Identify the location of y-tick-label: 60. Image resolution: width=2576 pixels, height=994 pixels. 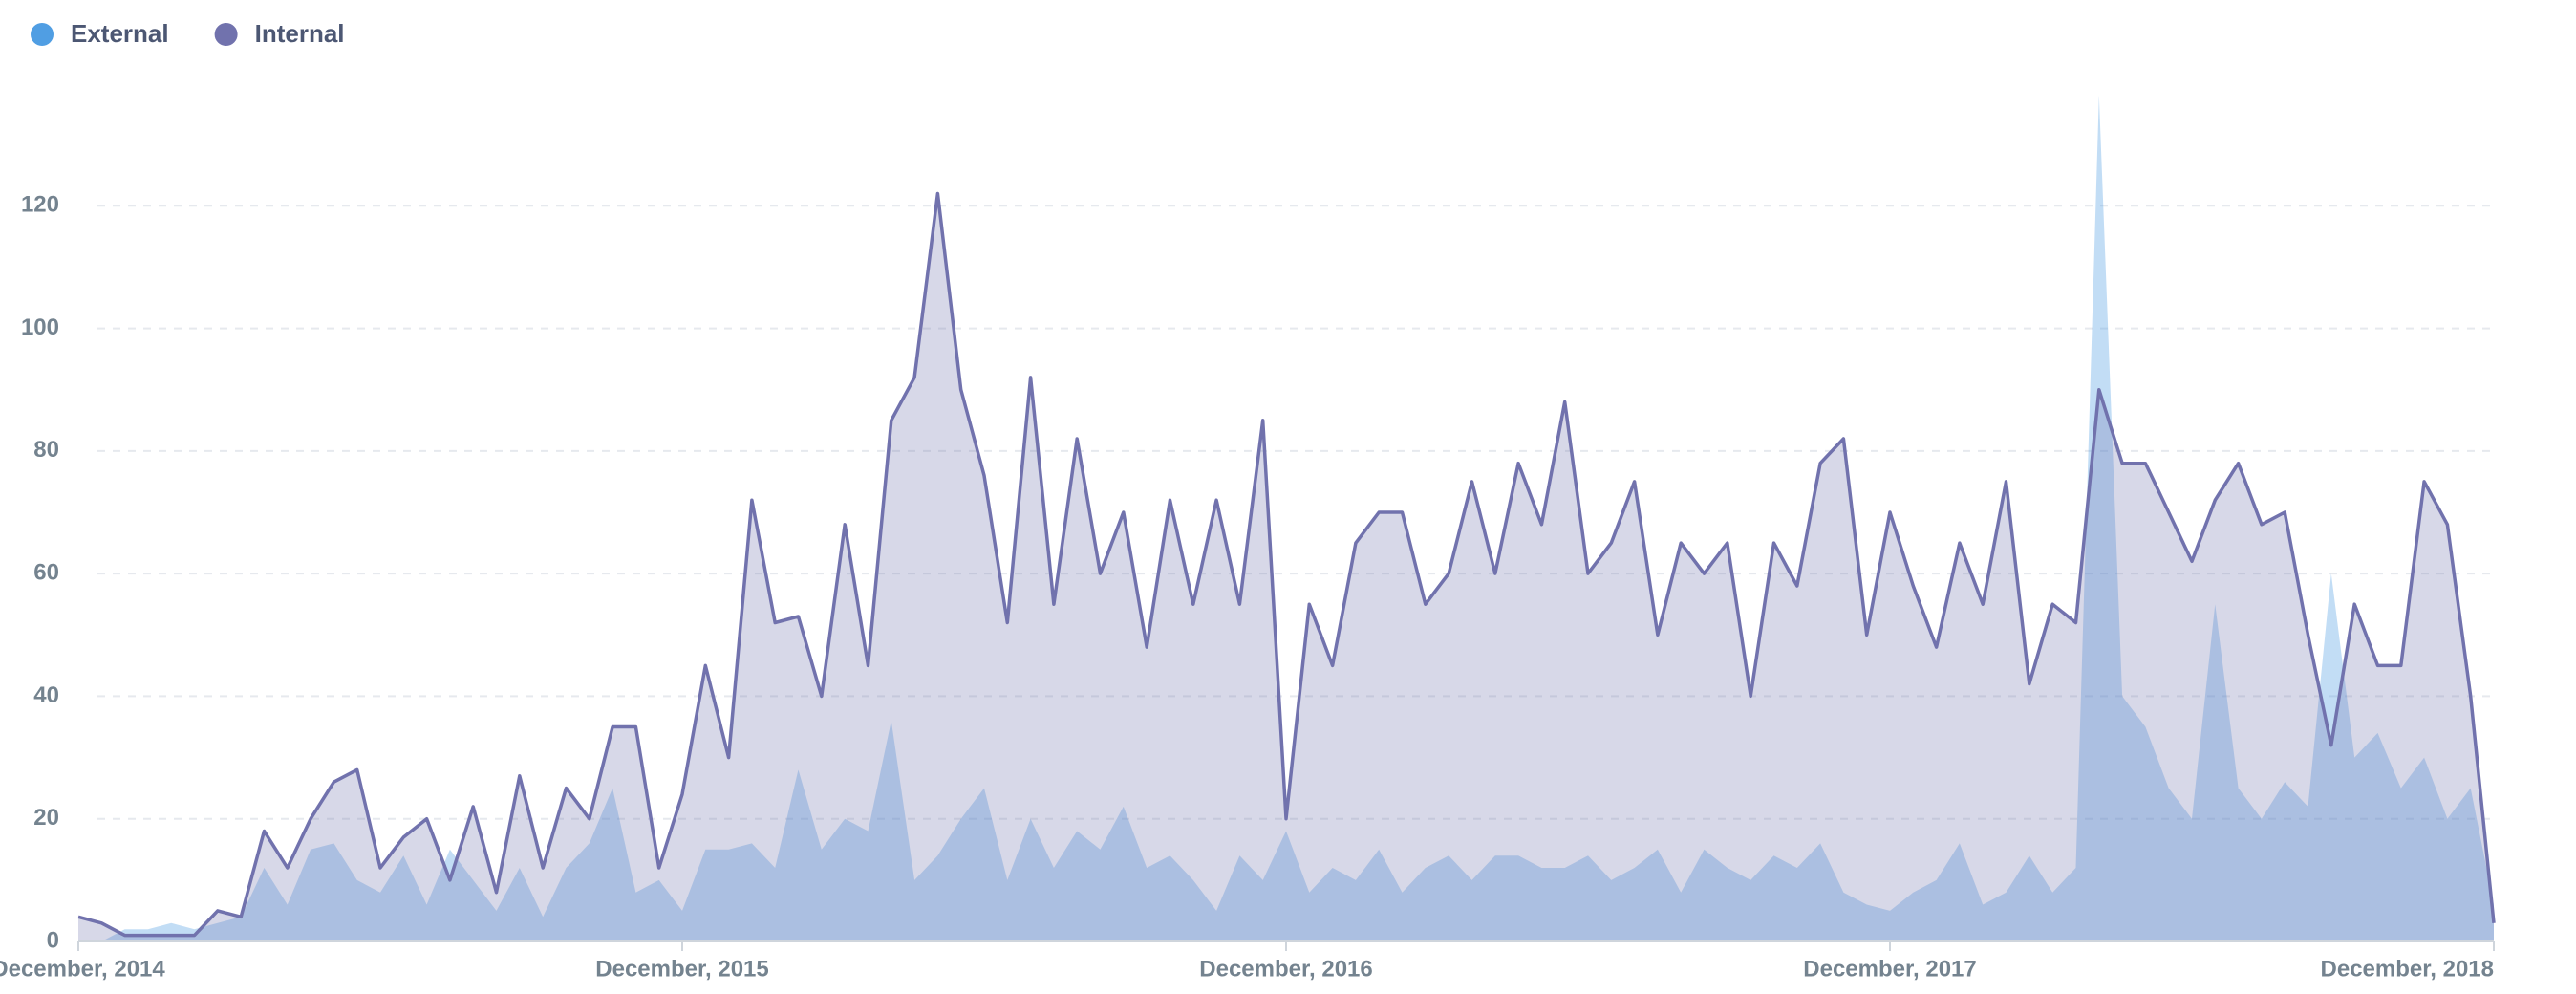
(46, 572).